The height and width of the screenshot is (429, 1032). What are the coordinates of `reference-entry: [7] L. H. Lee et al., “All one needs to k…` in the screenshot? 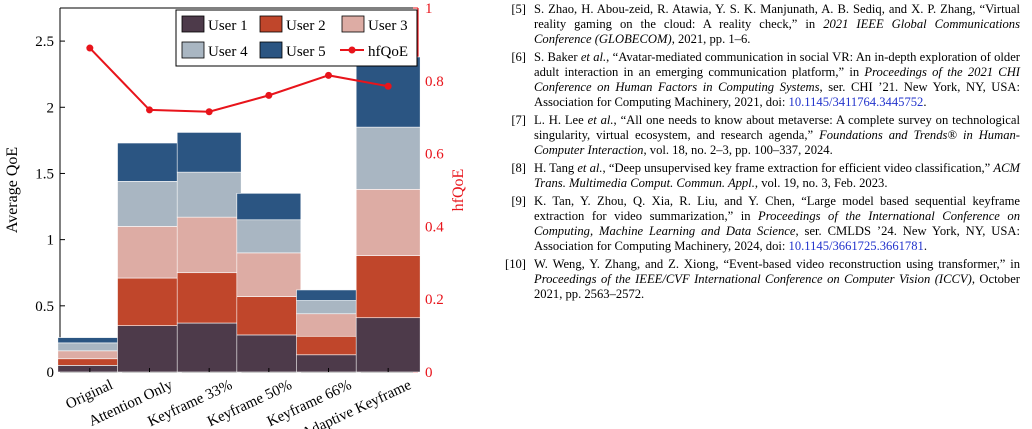 It's located at (760, 135).